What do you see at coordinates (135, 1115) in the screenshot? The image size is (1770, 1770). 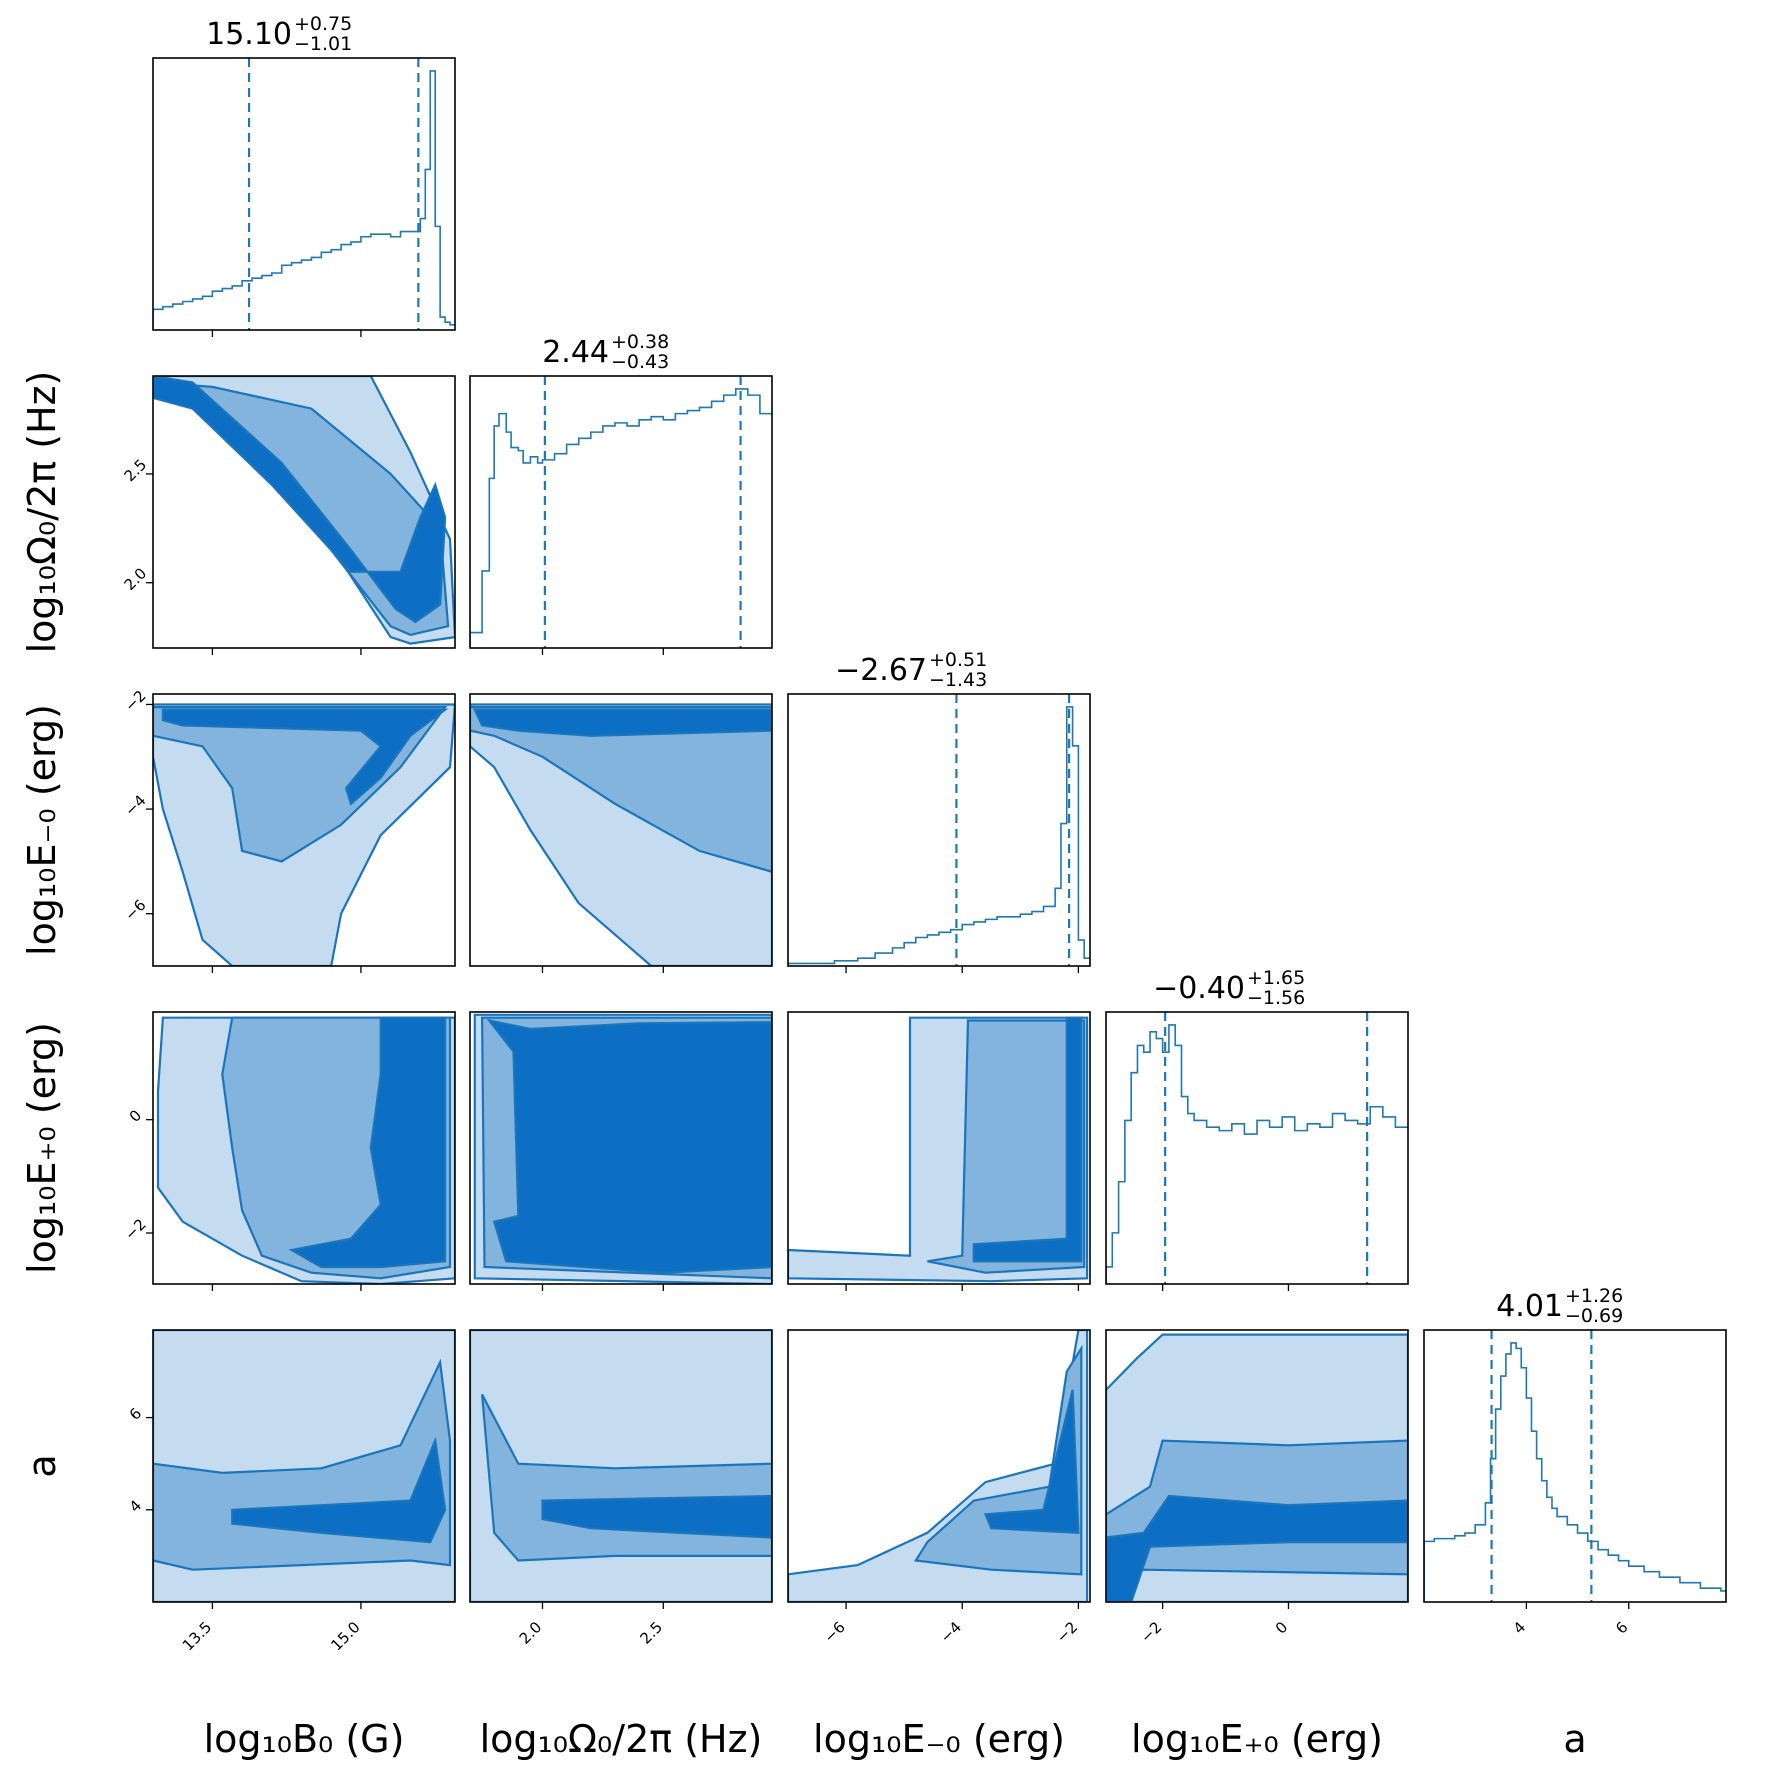 I see `y-tick-label: 0` at bounding box center [135, 1115].